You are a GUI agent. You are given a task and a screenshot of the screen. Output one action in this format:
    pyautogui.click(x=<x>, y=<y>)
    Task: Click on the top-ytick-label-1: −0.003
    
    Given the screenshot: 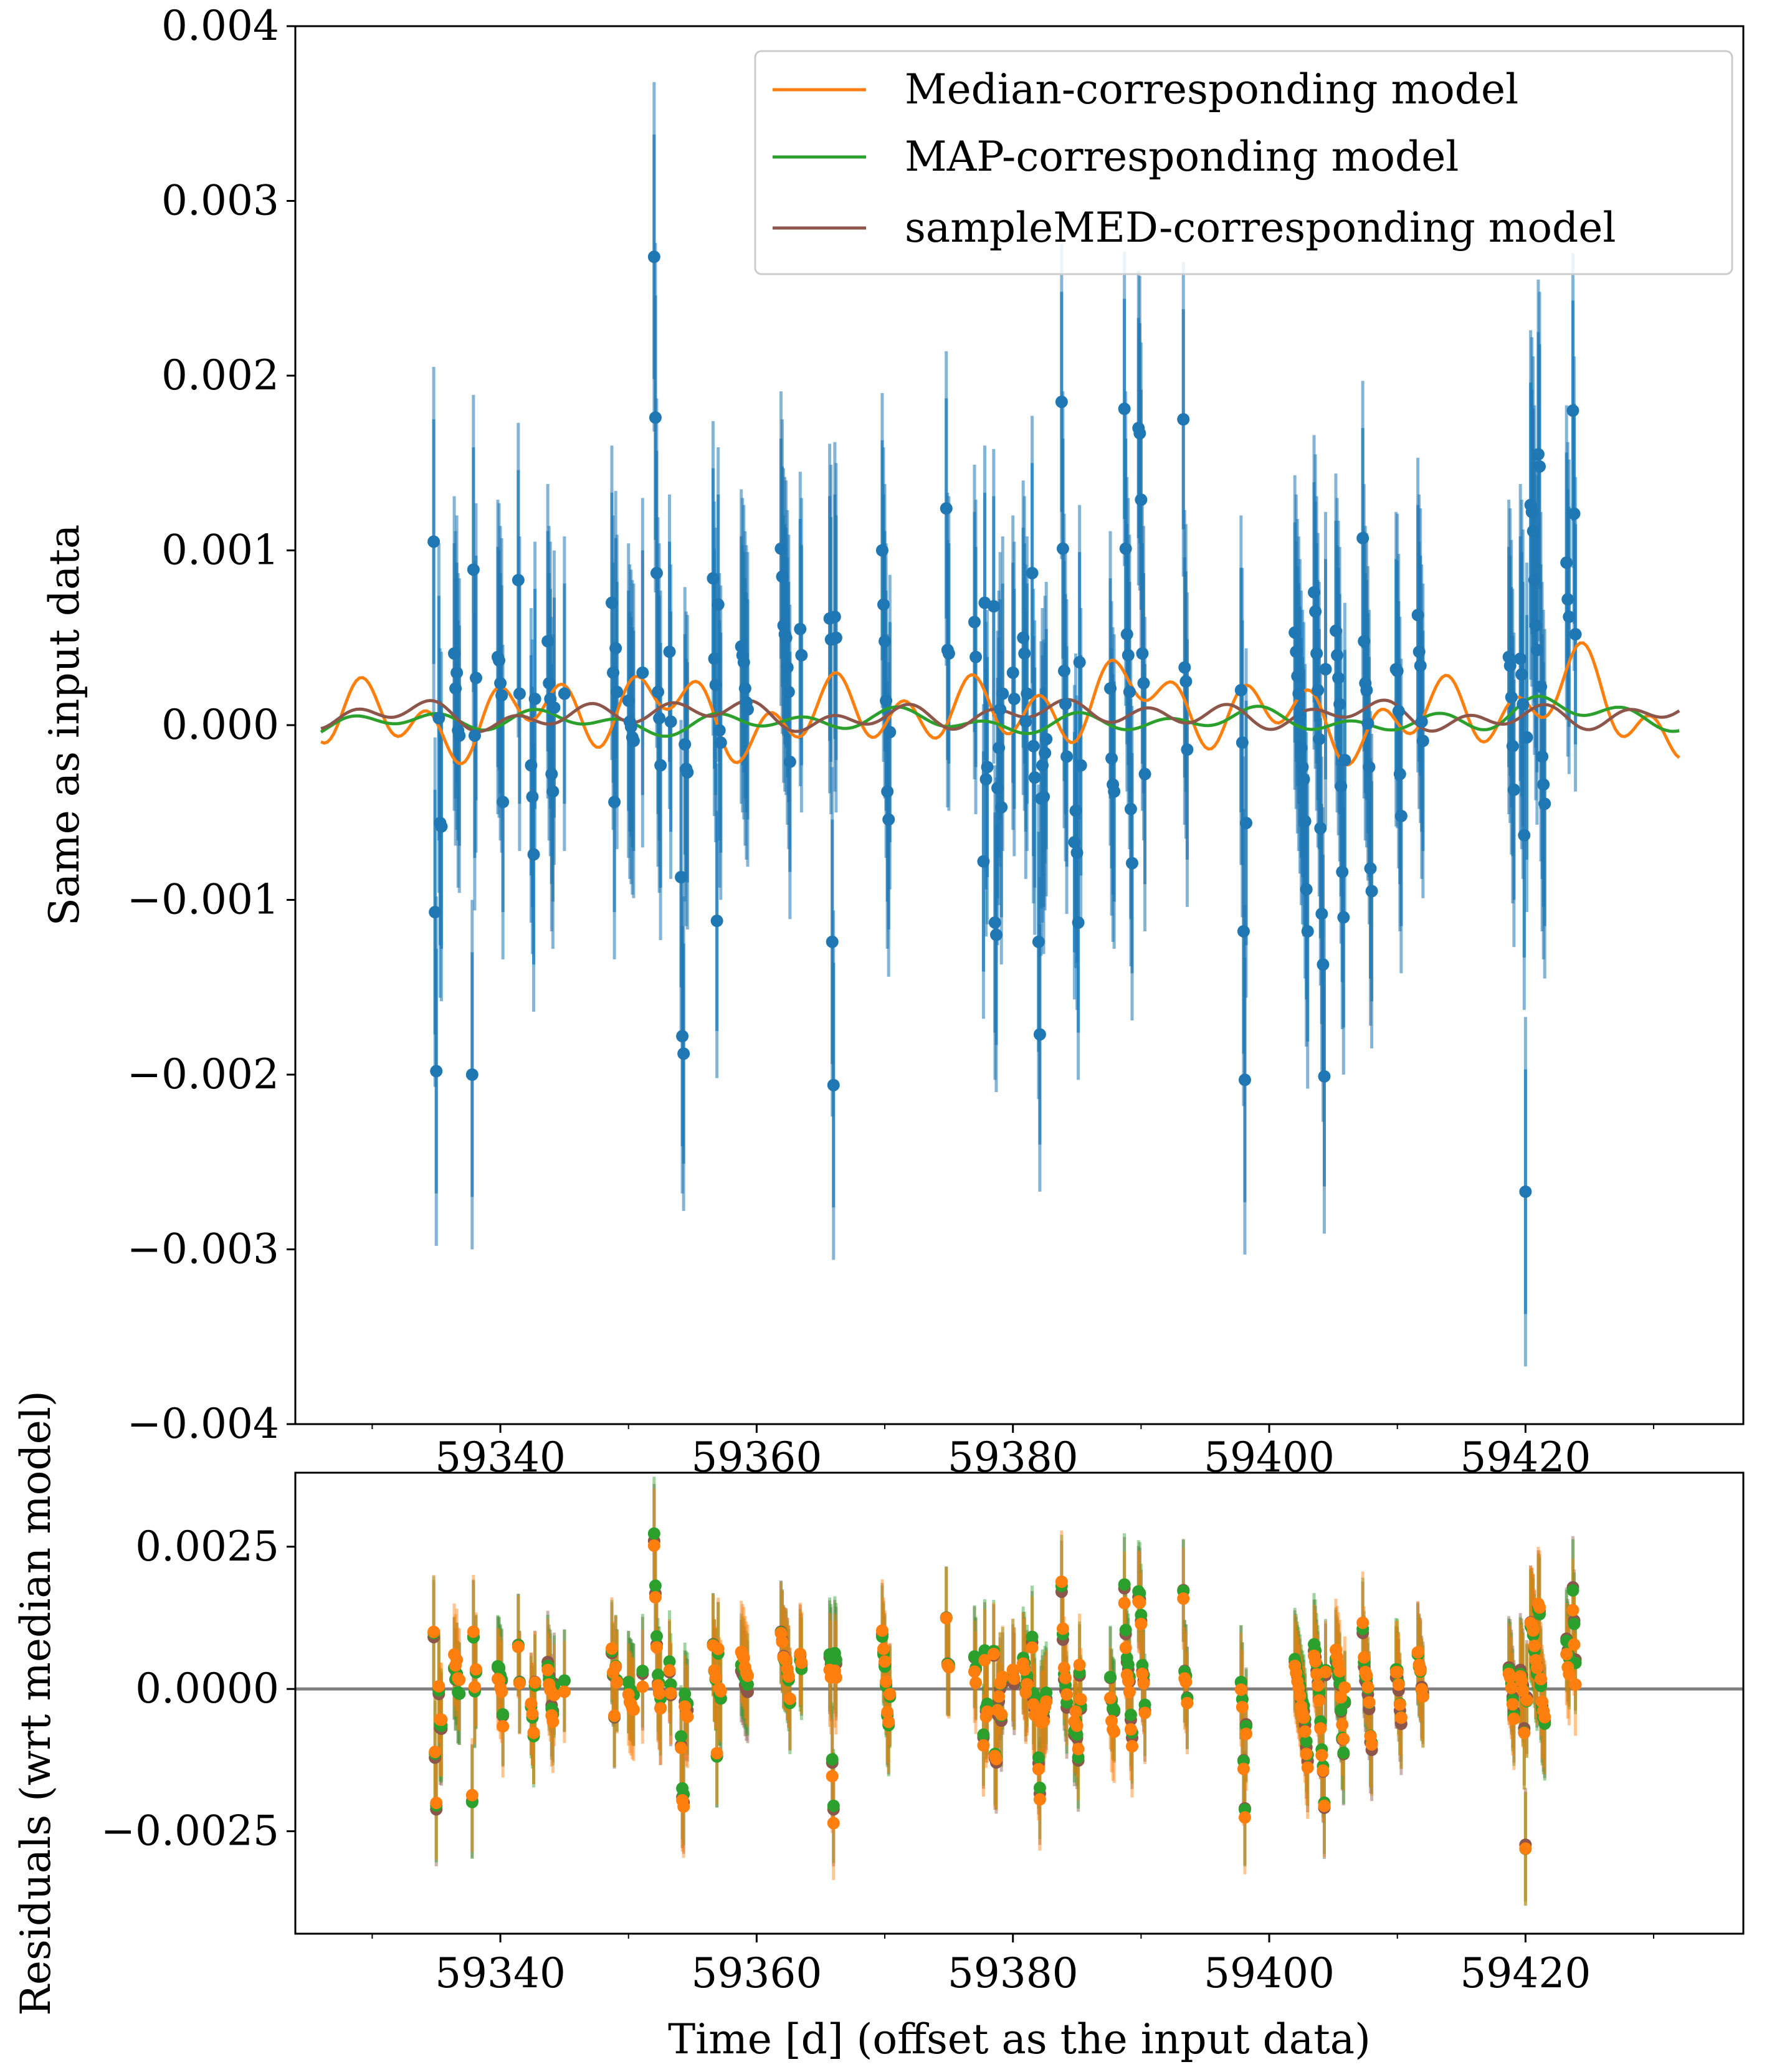 What is the action you would take?
    pyautogui.click(x=203, y=1249)
    